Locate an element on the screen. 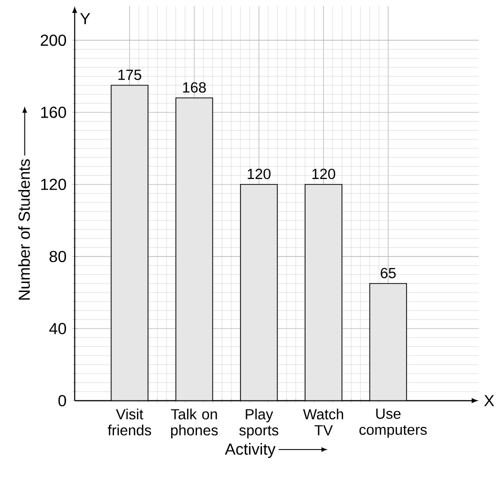 The height and width of the screenshot is (478, 504). x-tick-label: Play sports is located at coordinates (258, 423).